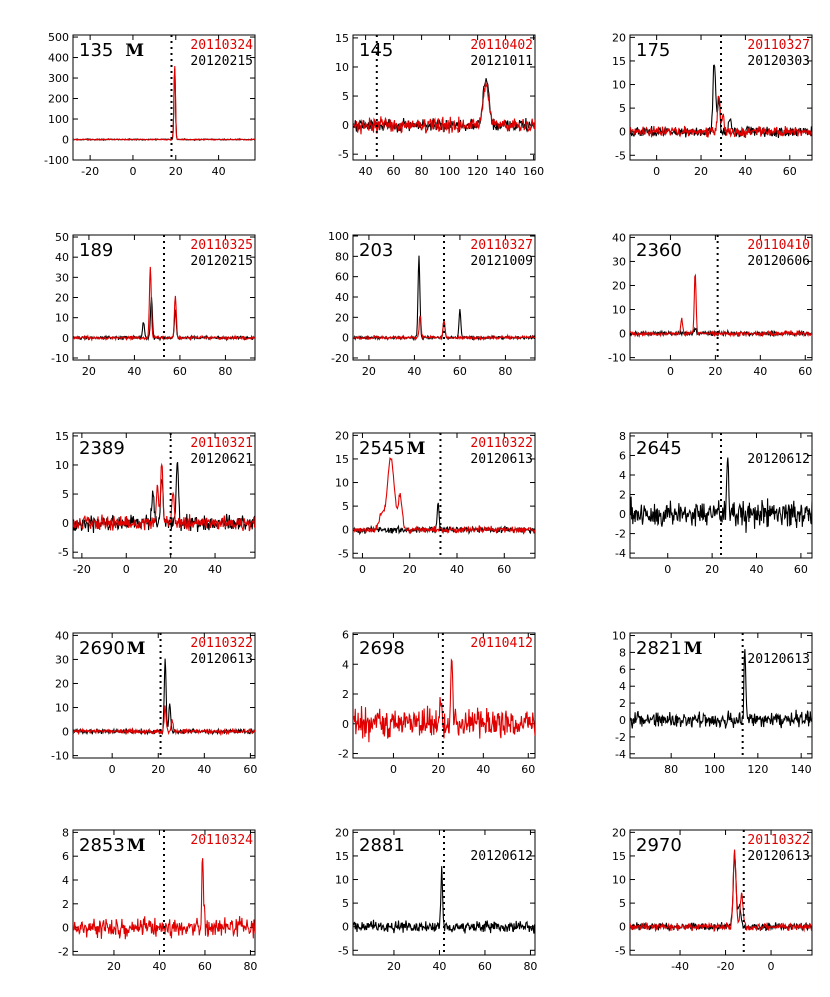 The width and height of the screenshot is (830, 997). What do you see at coordinates (437, 702) in the screenshot?
I see `panel-2698: 0 20 40 60 -2 0 2 4 6 2698 20110412` at bounding box center [437, 702].